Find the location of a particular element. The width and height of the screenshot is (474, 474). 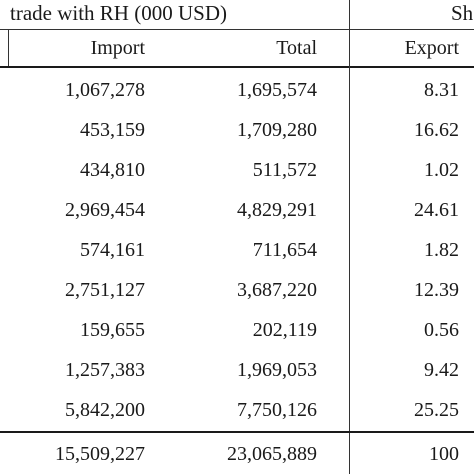

cell-total: 3,687,220 is located at coordinates (277, 290).